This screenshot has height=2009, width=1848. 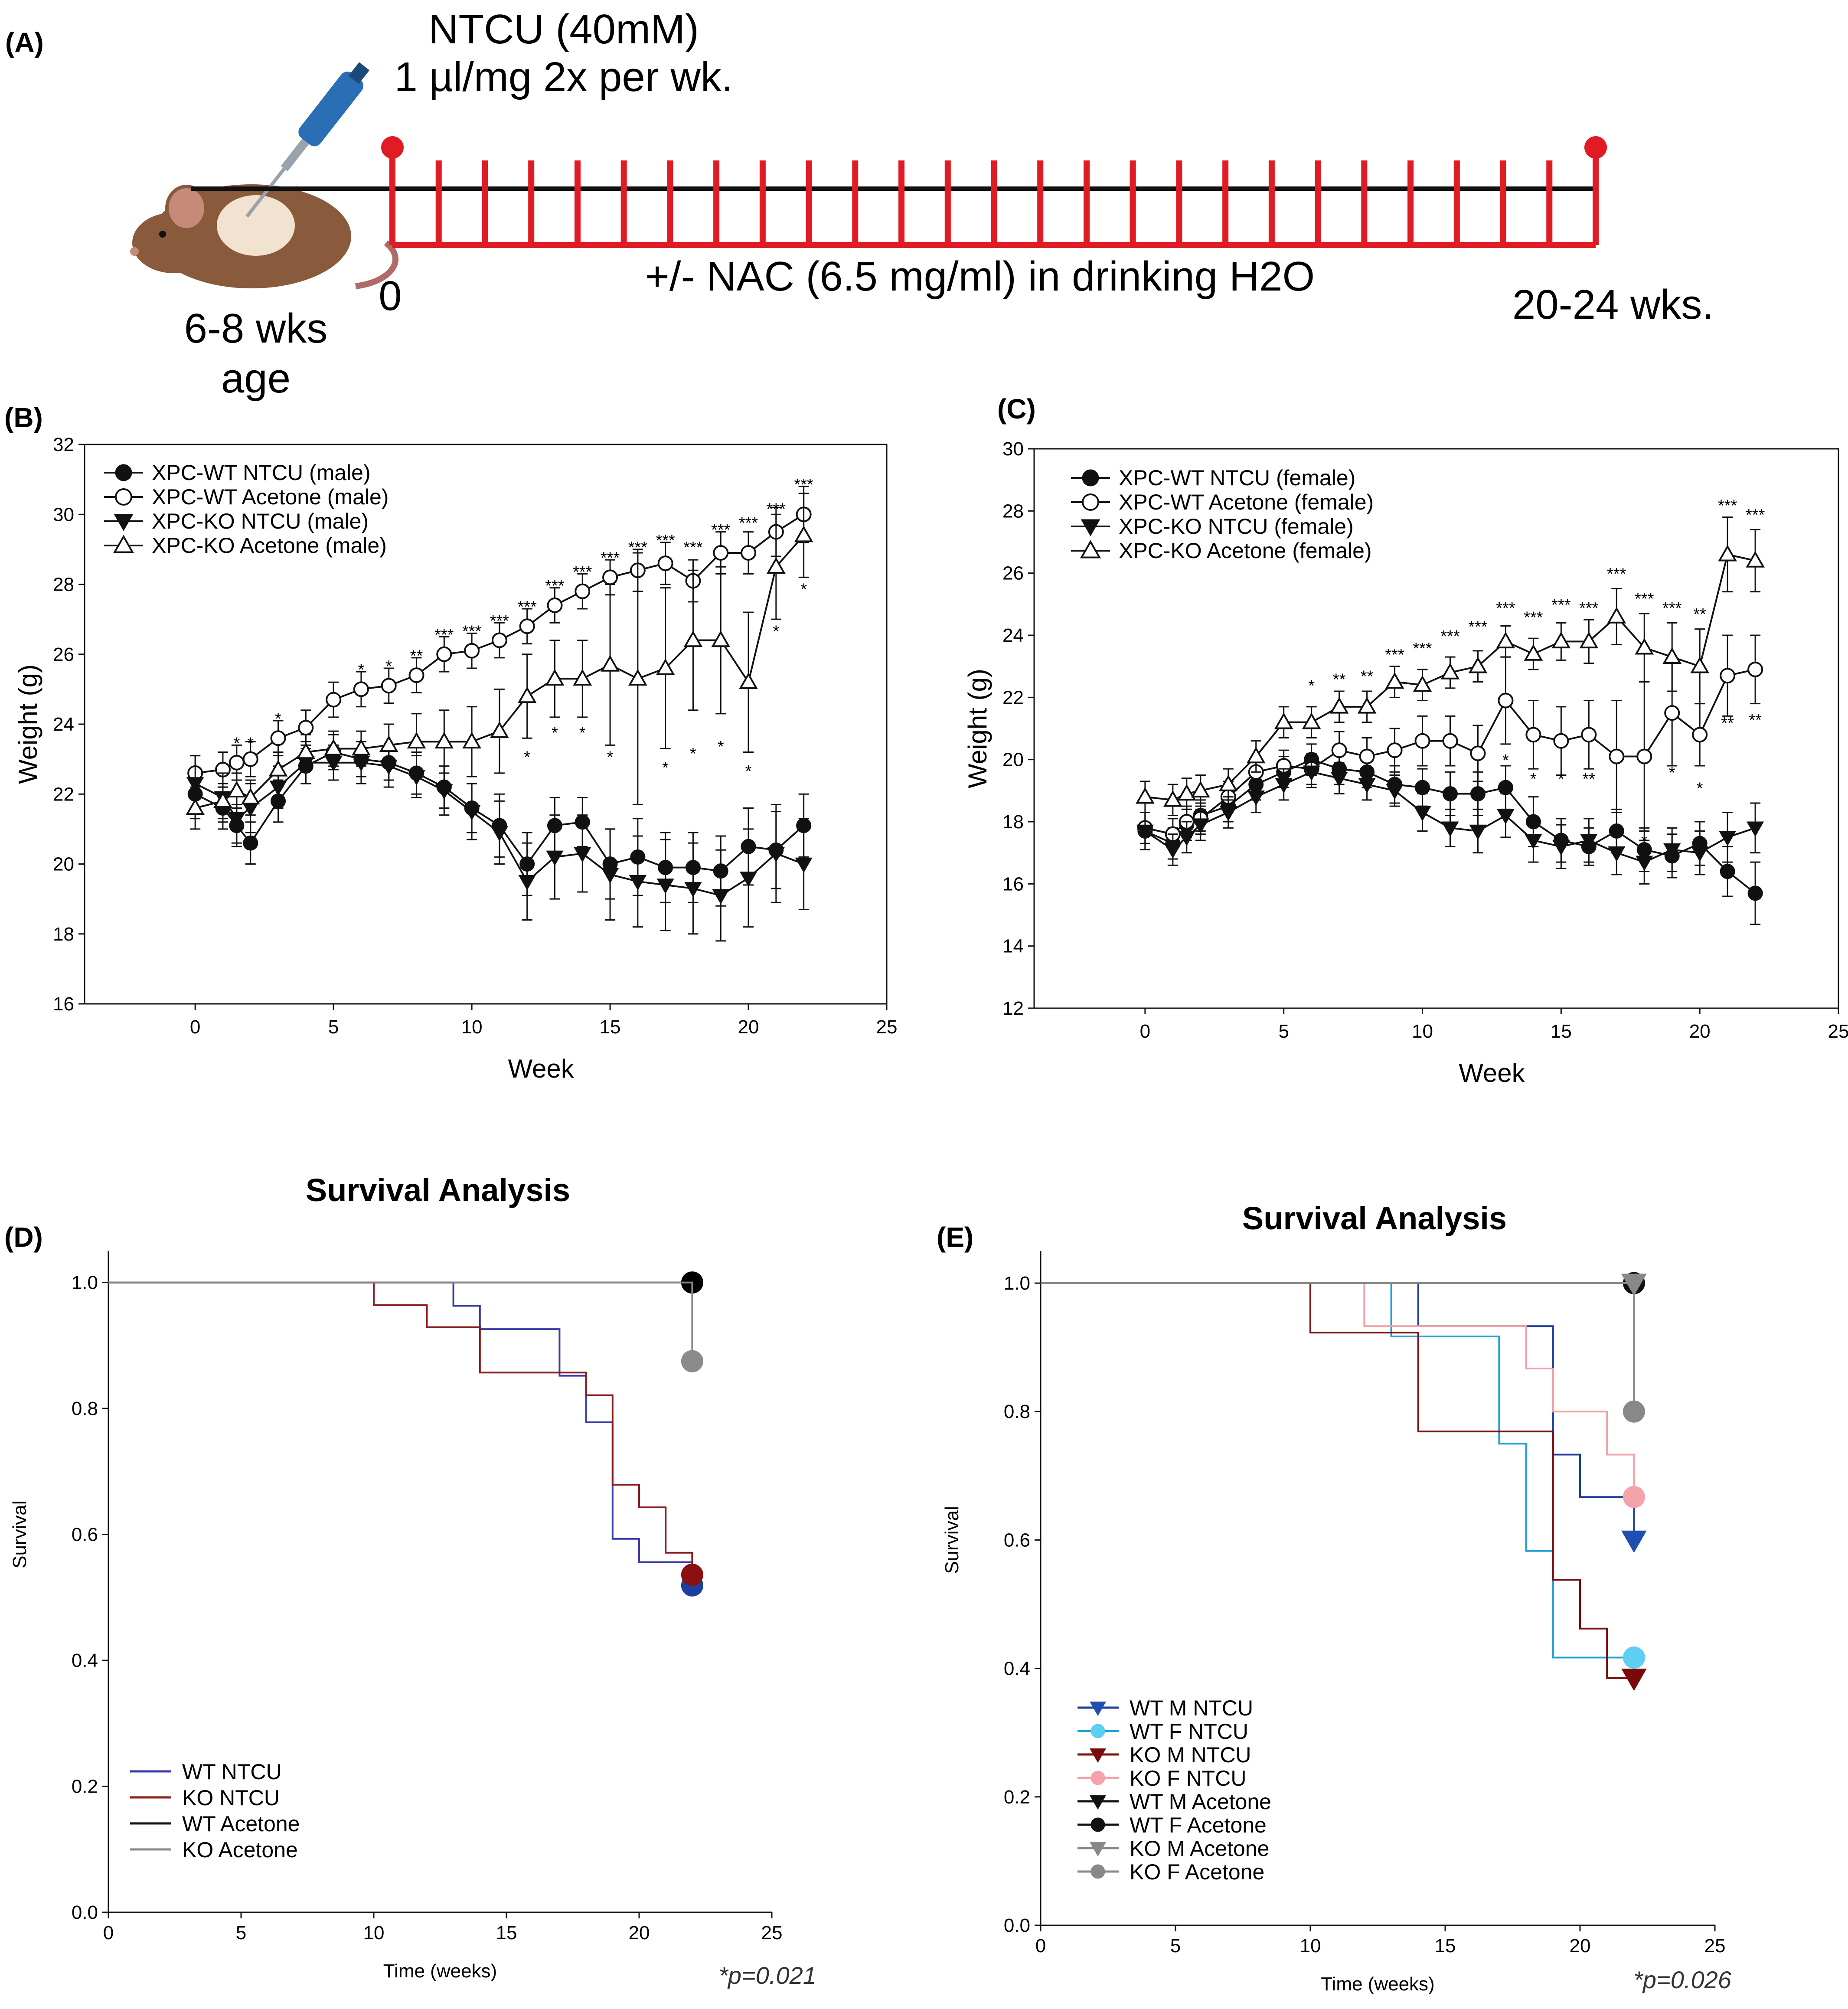 I want to click on timeline-start-label: 0, so click(x=391, y=296).